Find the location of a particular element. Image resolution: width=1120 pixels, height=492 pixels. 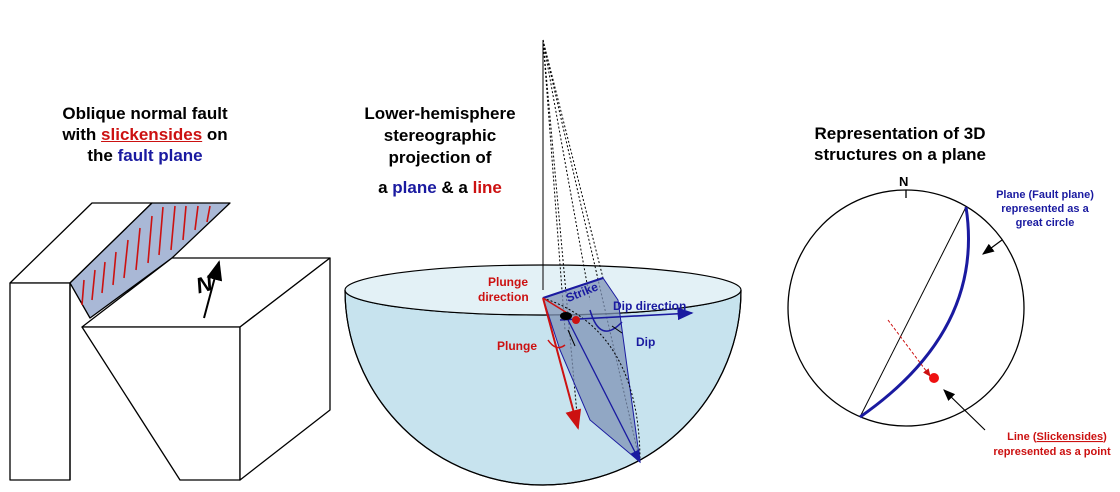

projection-title-plane: plane is located at coordinates (414, 187).